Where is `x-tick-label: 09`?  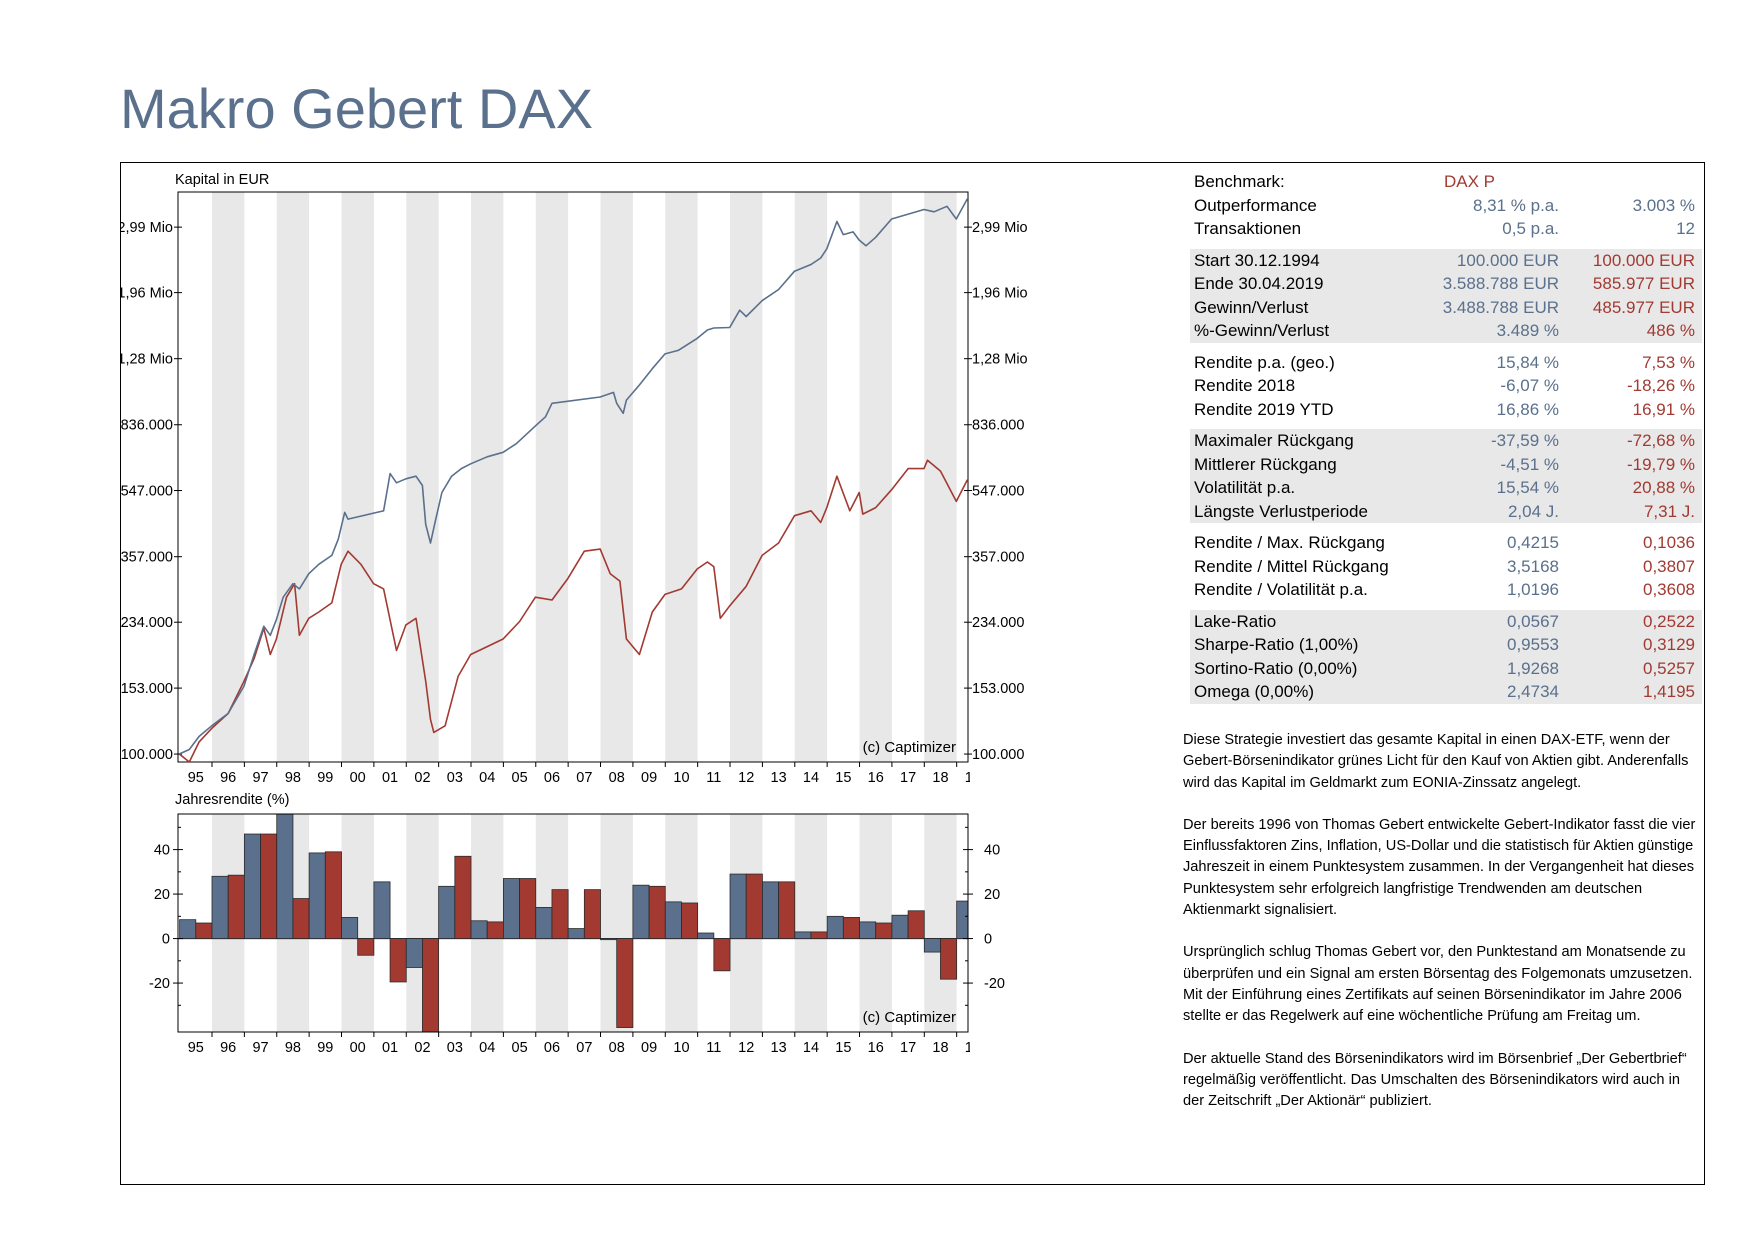 x-tick-label: 09 is located at coordinates (649, 778).